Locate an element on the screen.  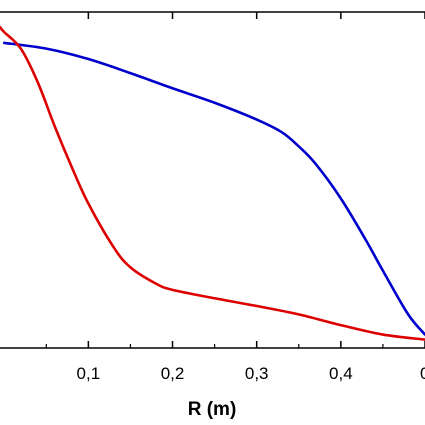
x-tick-label: 0,3 is located at coordinates (257, 373).